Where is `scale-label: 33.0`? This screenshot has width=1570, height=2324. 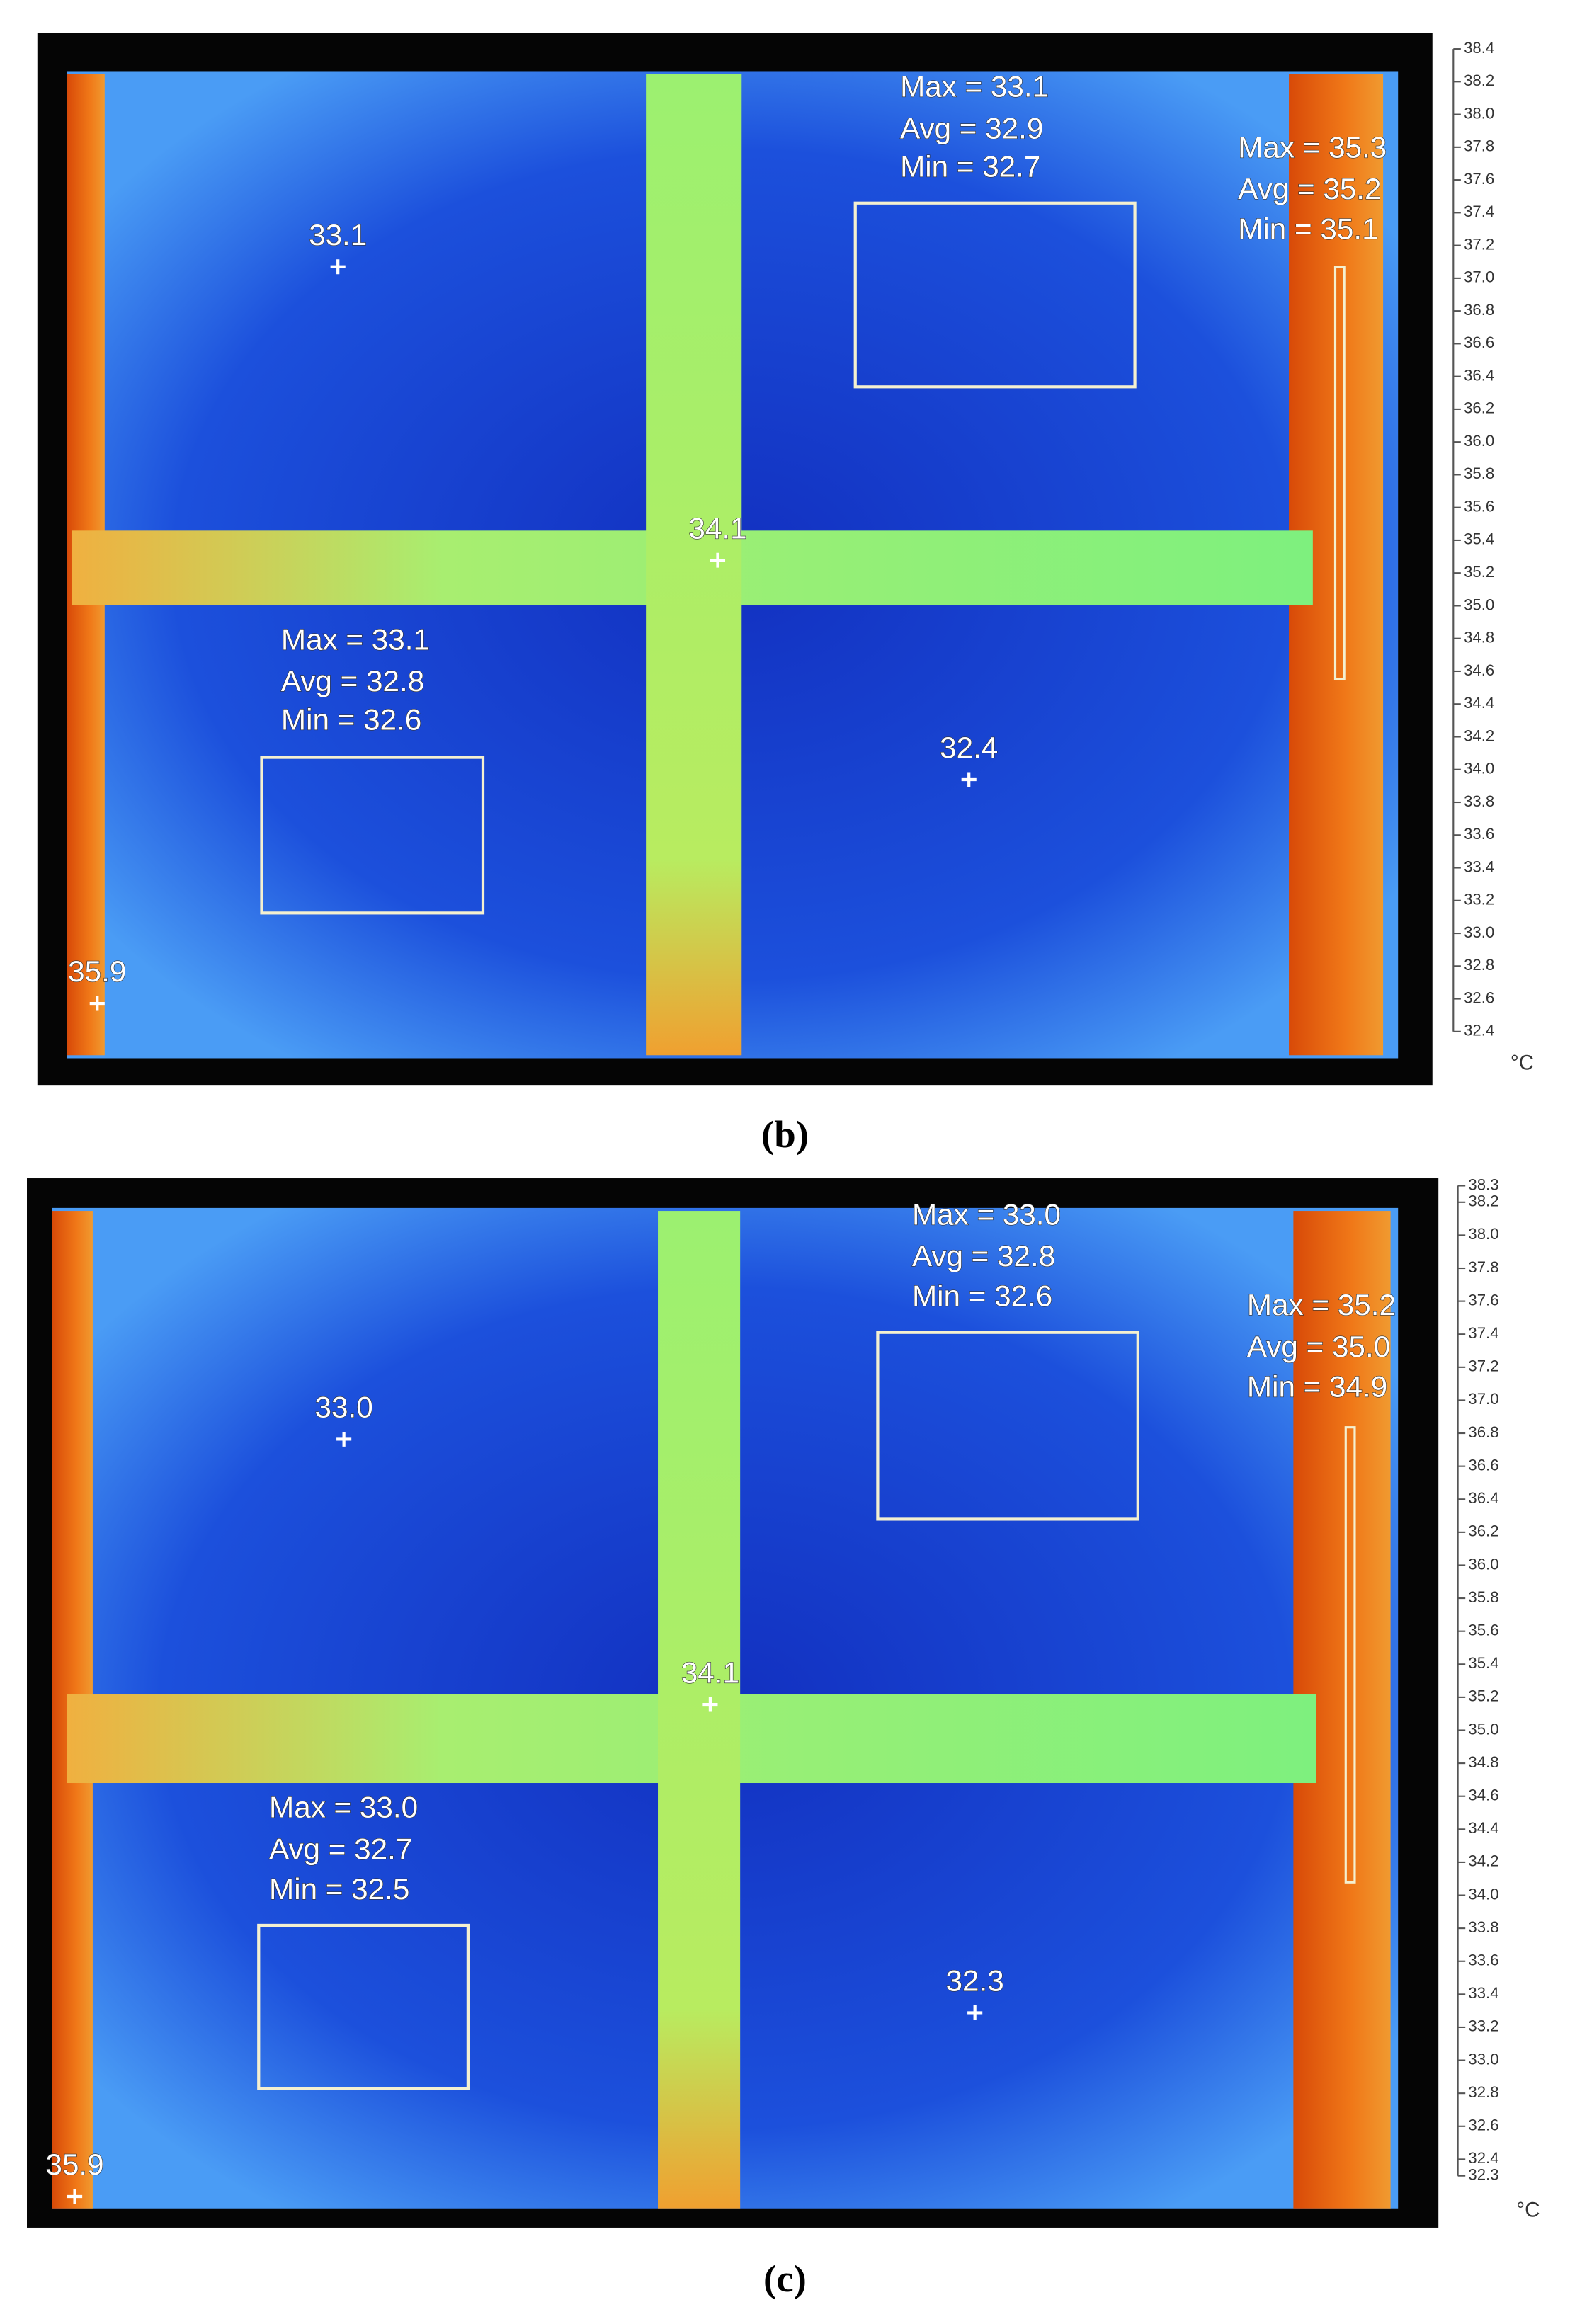
scale-label: 33.0 is located at coordinates (1483, 2059).